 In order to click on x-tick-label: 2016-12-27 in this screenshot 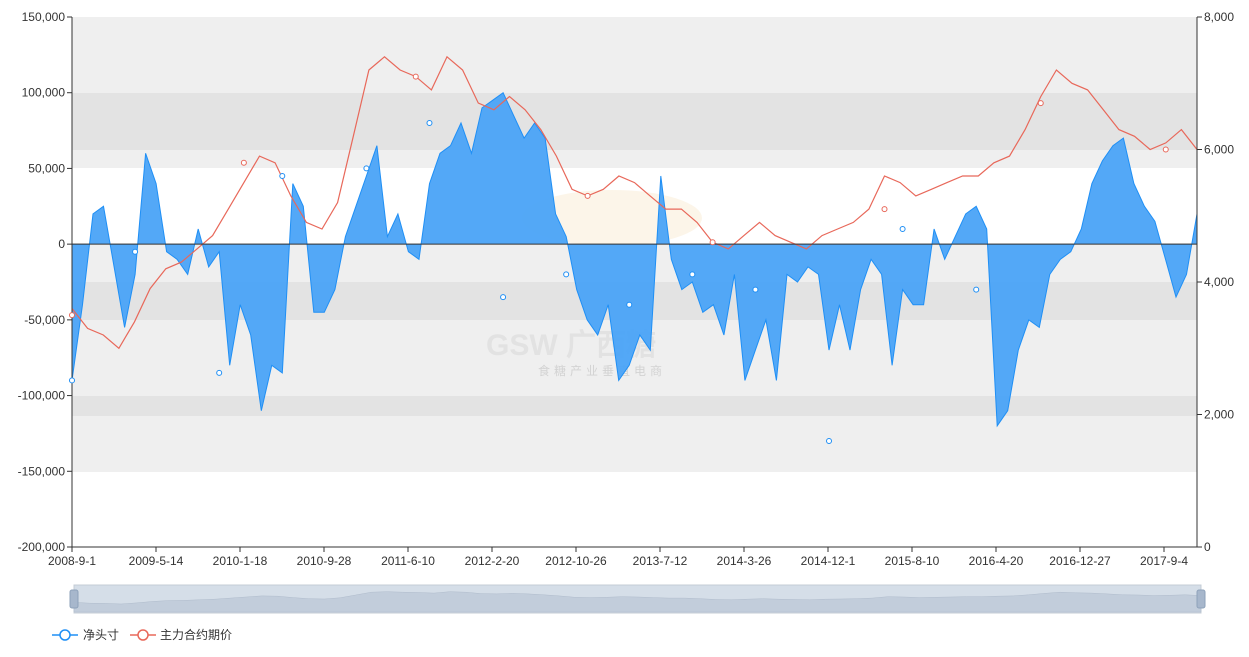, I will do `click(1080, 561)`.